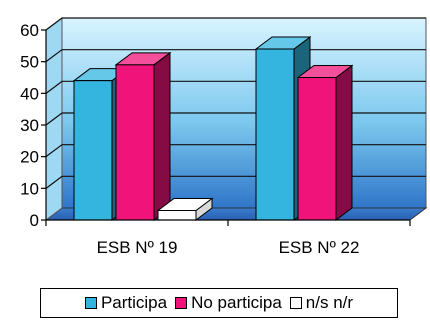  Describe the element at coordinates (29, 125) in the screenshot. I see `y-tick-label: 30` at that location.